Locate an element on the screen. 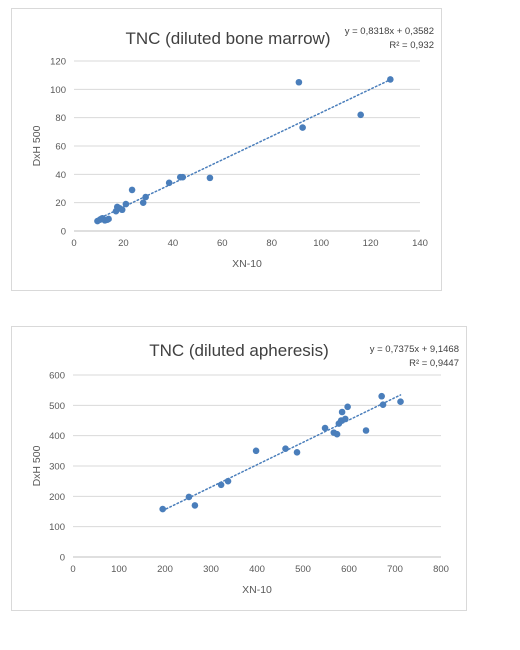 This screenshot has height=650, width=520. x-tick-label: 300 is located at coordinates (211, 569).